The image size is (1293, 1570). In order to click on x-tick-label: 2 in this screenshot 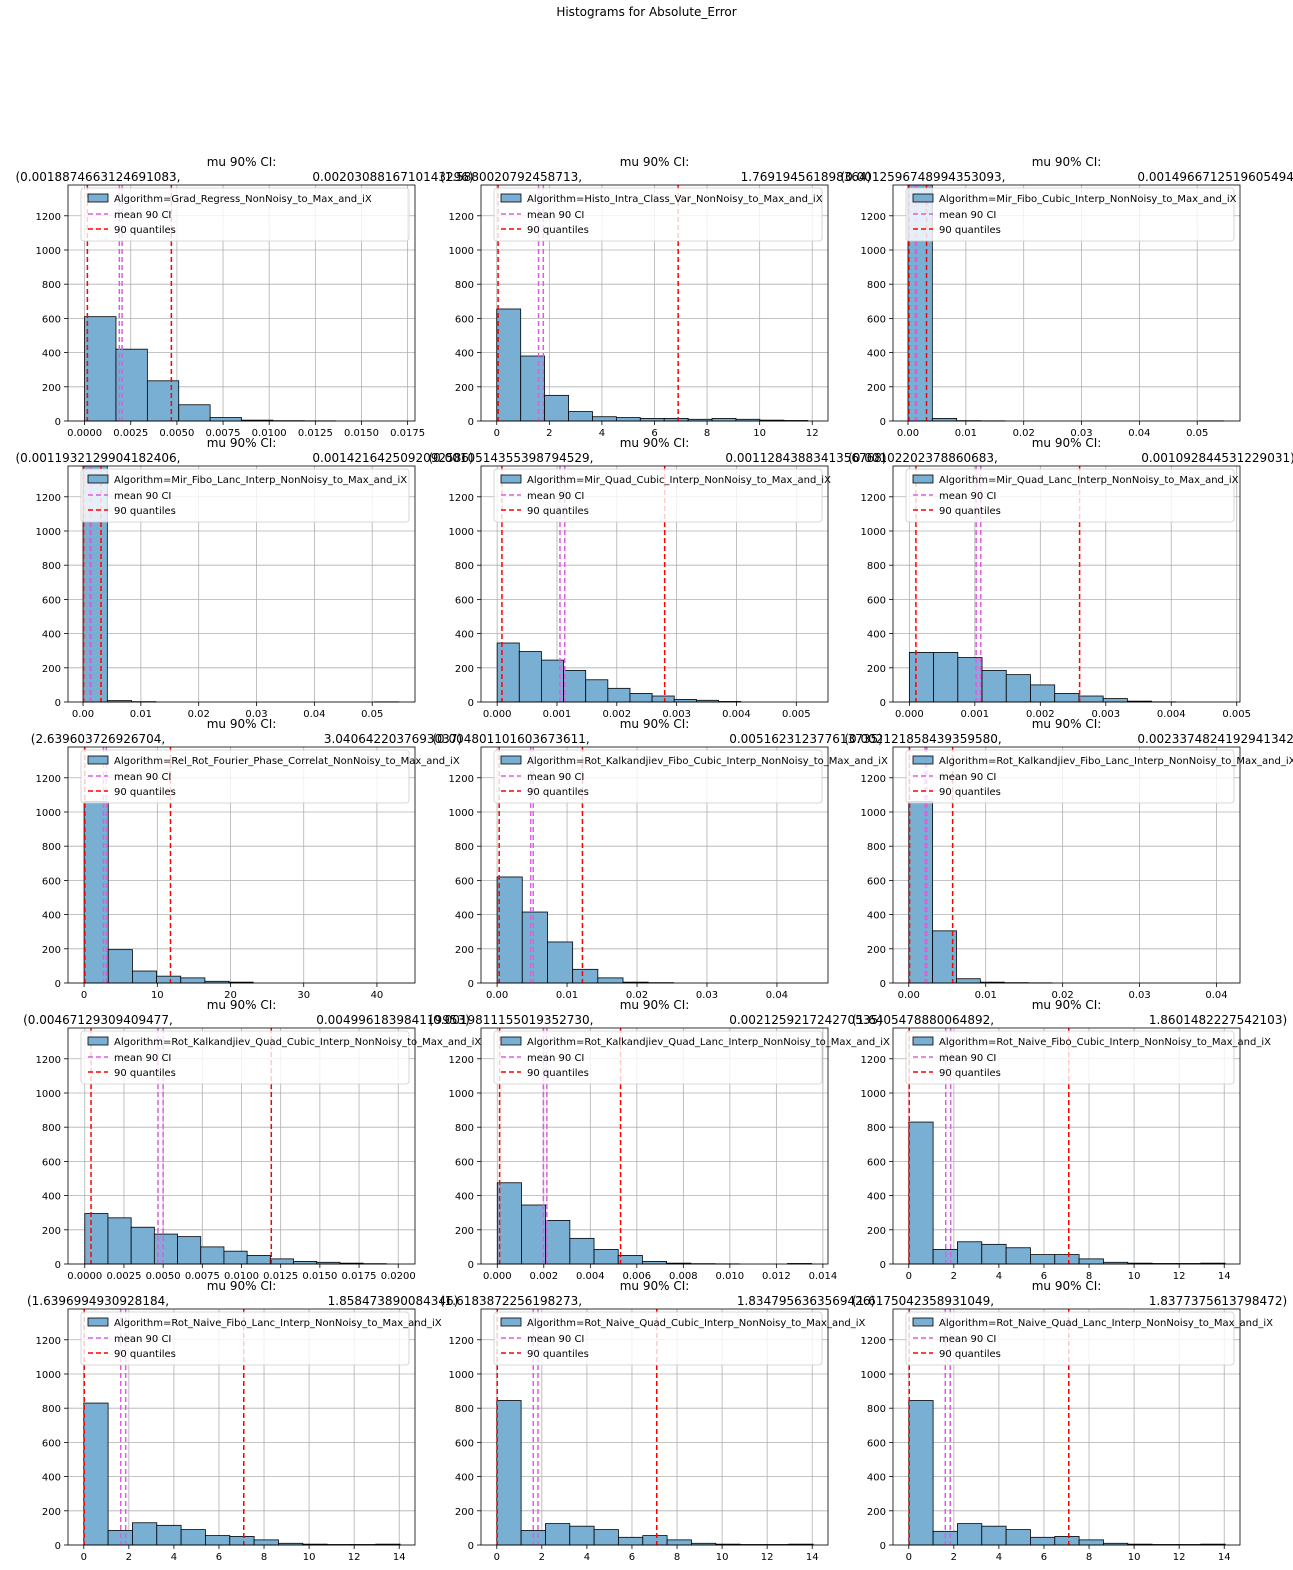, I will do `click(542, 1557)`.